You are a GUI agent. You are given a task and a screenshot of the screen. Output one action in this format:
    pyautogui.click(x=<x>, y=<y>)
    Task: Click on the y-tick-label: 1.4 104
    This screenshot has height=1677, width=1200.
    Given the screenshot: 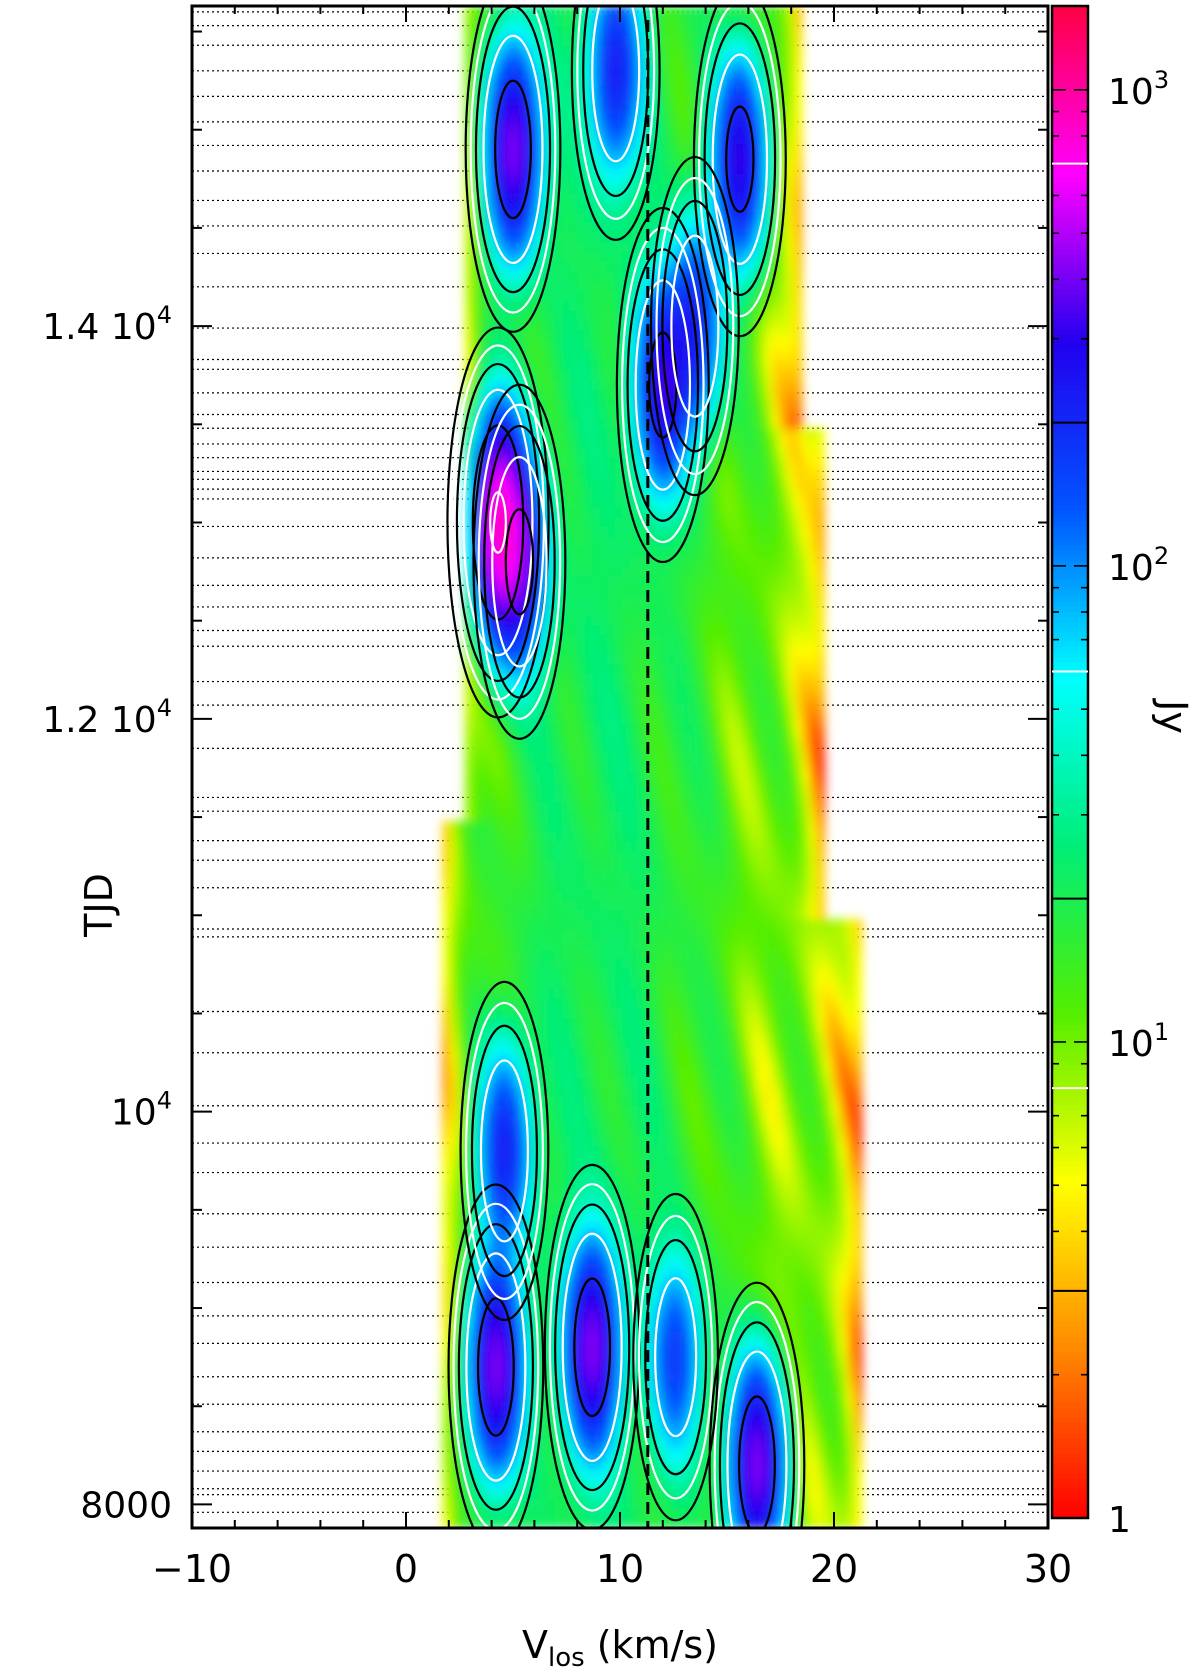 What is the action you would take?
    pyautogui.click(x=107, y=324)
    